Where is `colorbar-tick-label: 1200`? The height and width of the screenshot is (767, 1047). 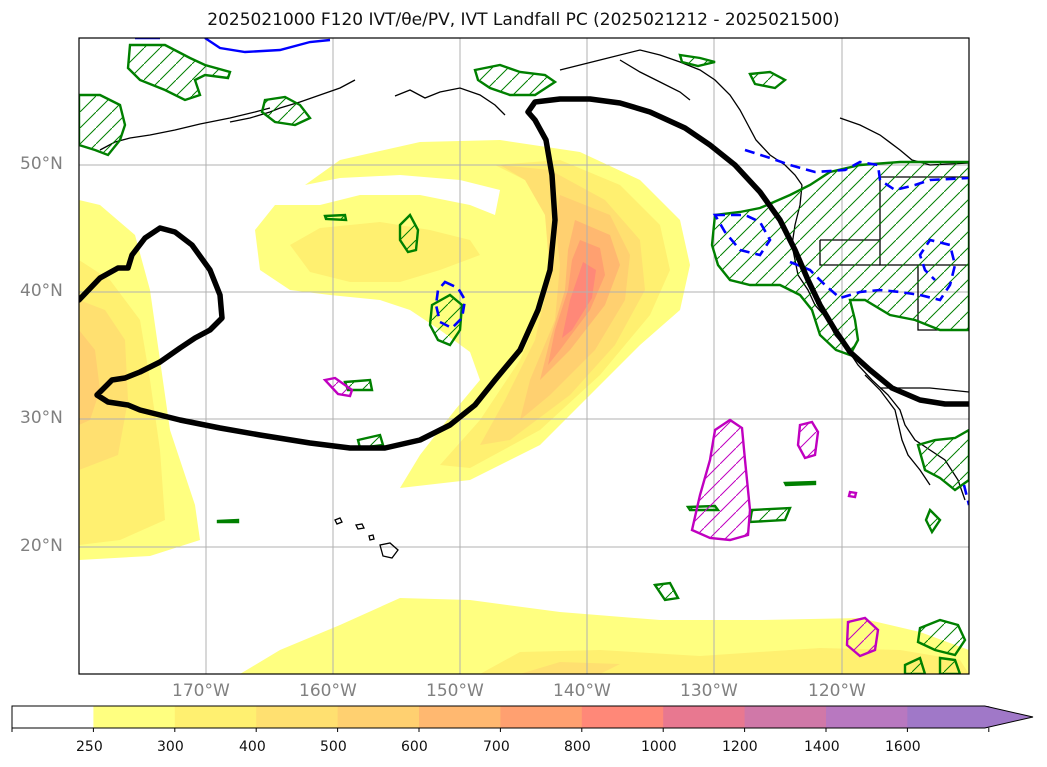
colorbar-tick-label: 1200 is located at coordinates (740, 747).